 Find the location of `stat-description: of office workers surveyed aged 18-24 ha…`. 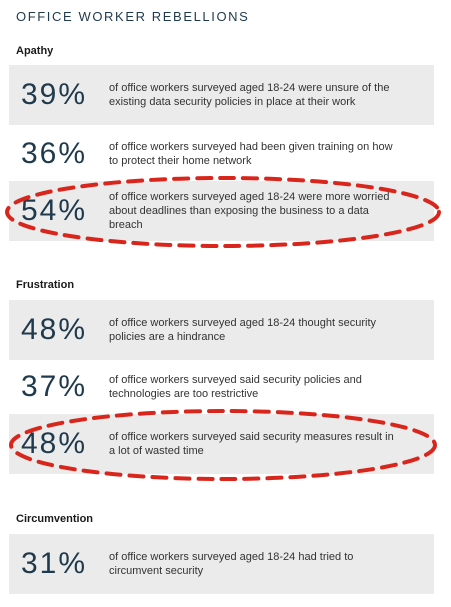

stat-description: of office workers surveyed aged 18-24 ha… is located at coordinates (231, 564).